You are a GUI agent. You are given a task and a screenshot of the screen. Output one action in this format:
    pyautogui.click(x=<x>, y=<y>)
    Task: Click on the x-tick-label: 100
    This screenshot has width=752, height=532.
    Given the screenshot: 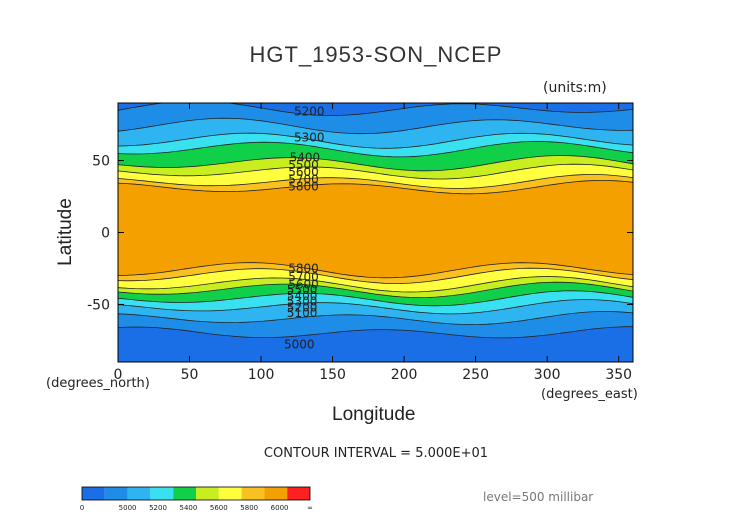 What is the action you would take?
    pyautogui.click(x=261, y=375)
    